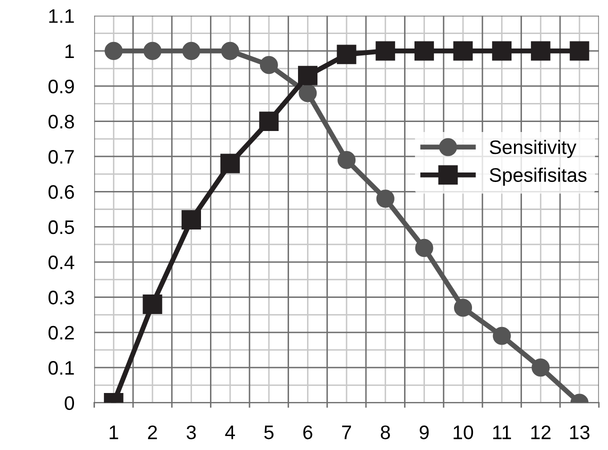 This screenshot has height=450, width=608. I want to click on y-tick-label: 0.3, so click(61, 297).